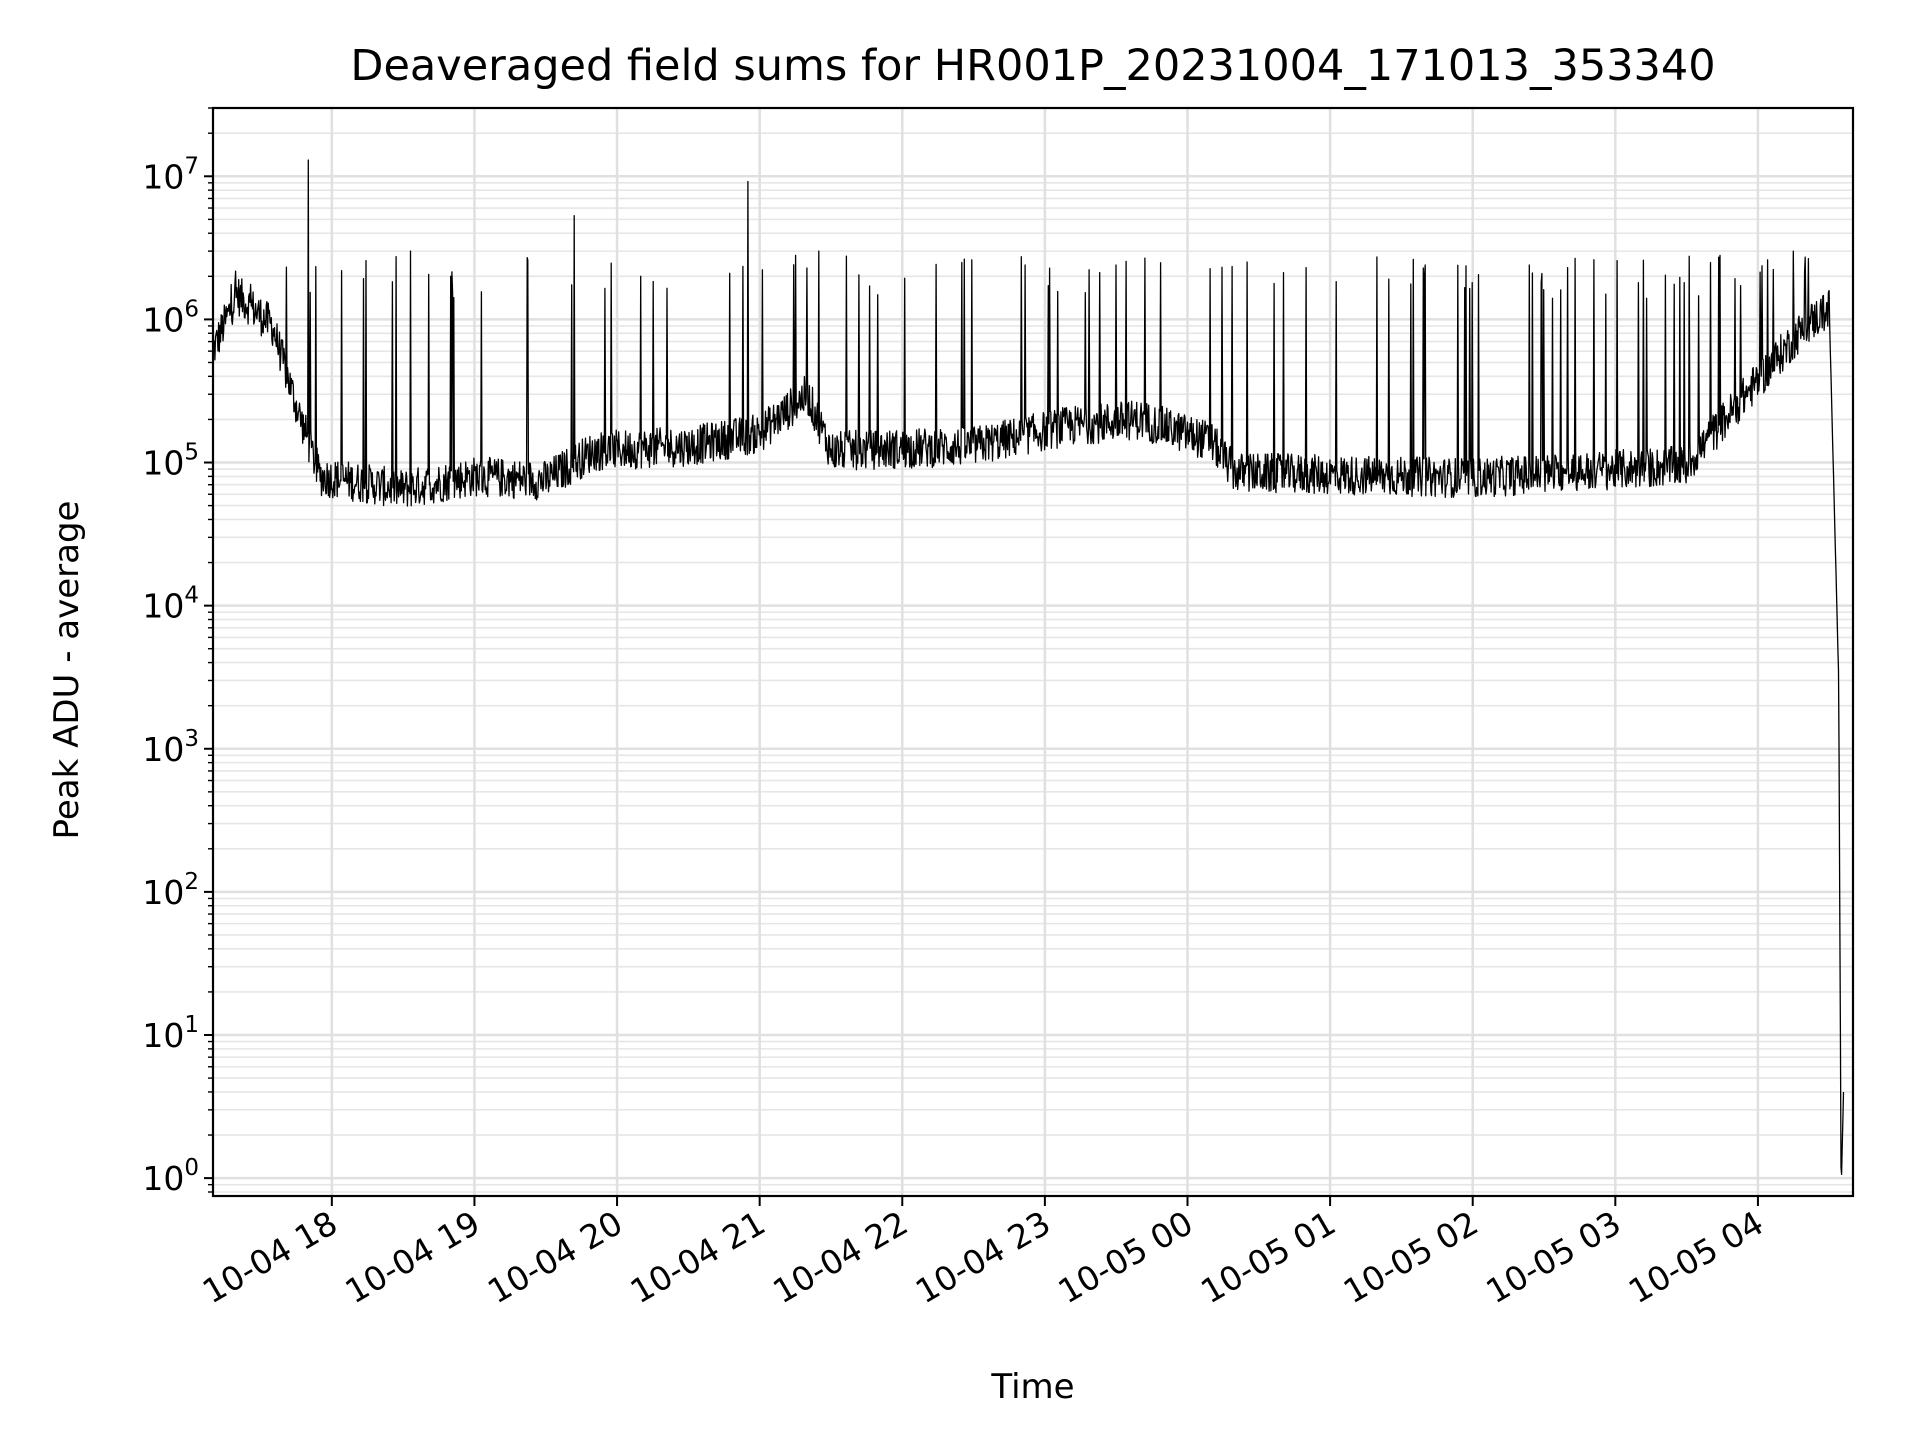 This screenshot has height=1440, width=1920. Describe the element at coordinates (191, 166) in the screenshot. I see `y-tick-label-exponent: 7` at that location.